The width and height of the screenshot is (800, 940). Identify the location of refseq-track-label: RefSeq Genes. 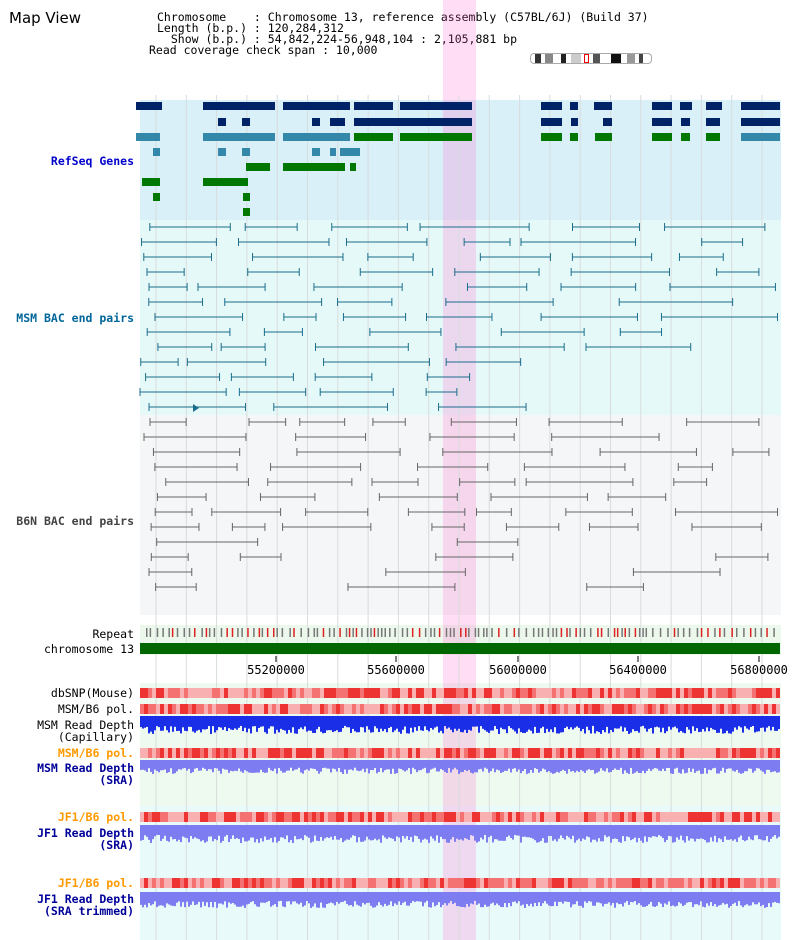
(92, 161).